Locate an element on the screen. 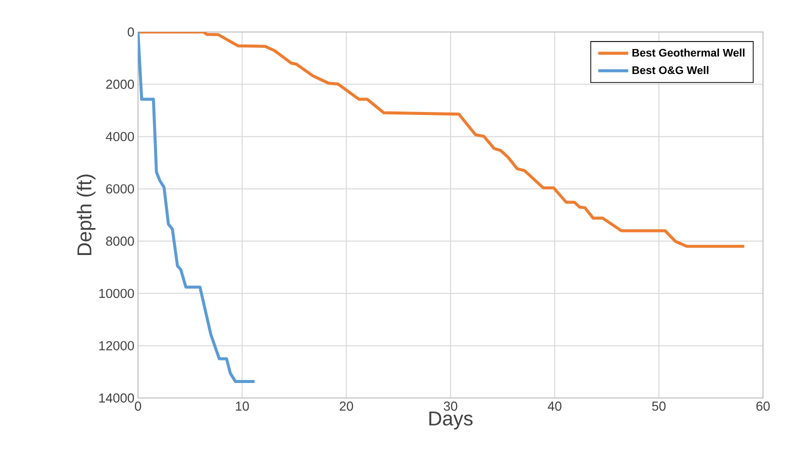 This screenshot has height=474, width=786. y-tick-label: 8000 is located at coordinates (120, 241).